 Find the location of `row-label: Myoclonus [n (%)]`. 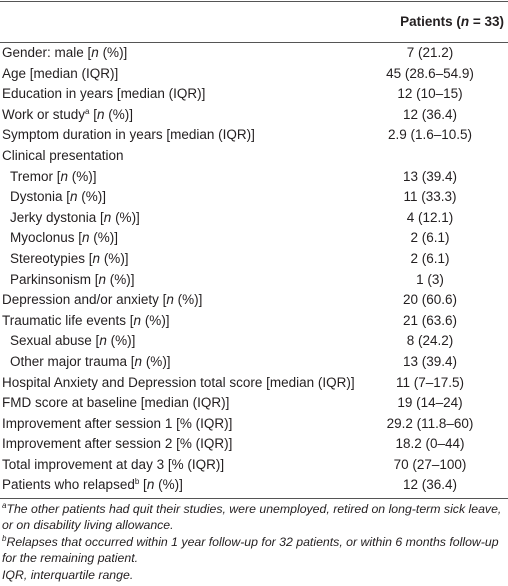

row-label: Myoclonus [n (%)] is located at coordinates (64, 238).